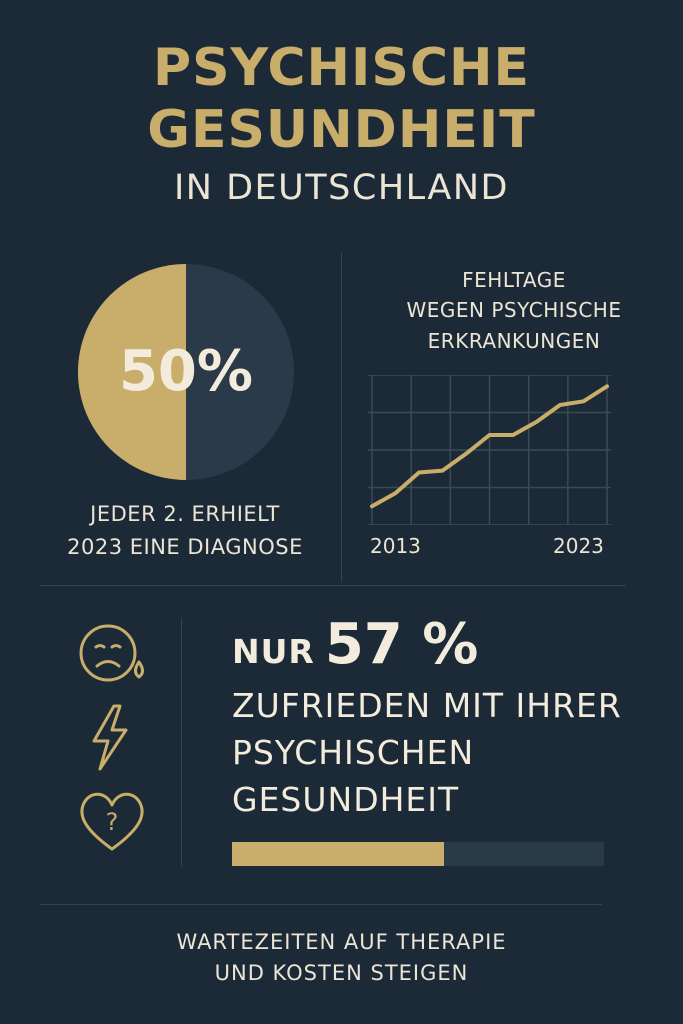 The image size is (683, 1024). I want to click on chart-title-line-1: FEHLTAGE, so click(514, 280).